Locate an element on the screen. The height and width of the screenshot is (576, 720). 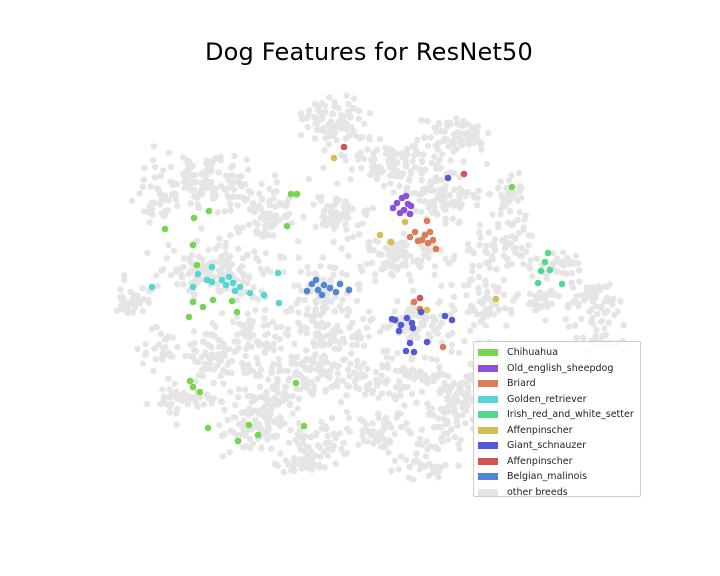
legend-label: Irish_red_and_white_setter is located at coordinates (570, 415).